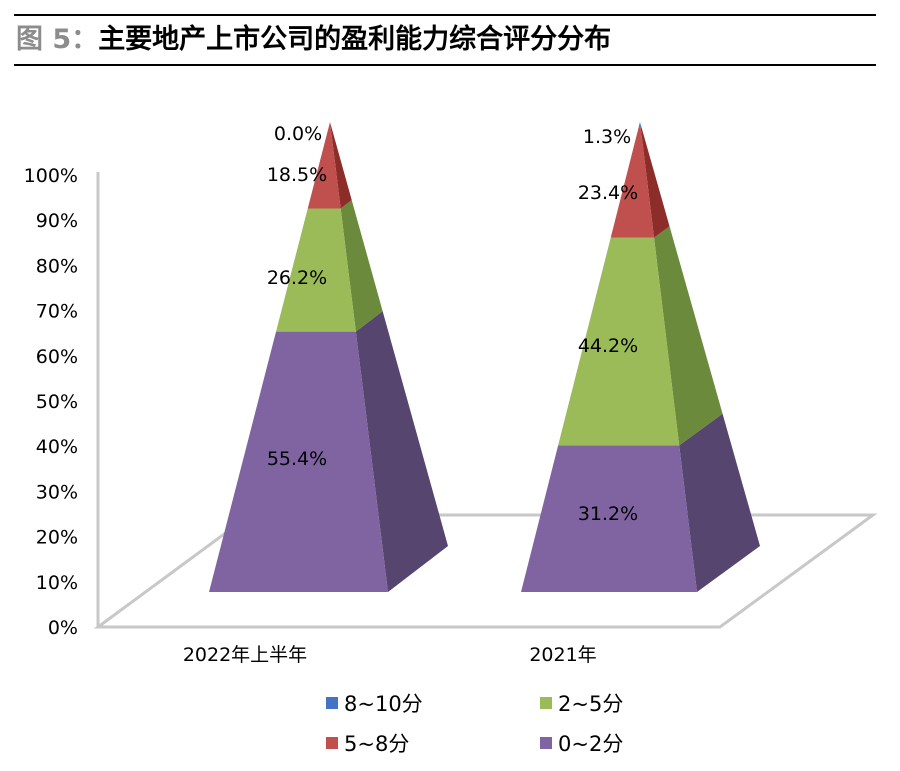 The height and width of the screenshot is (771, 900). What do you see at coordinates (245, 655) in the screenshot?
I see `x-category-label: 2022年上半年` at bounding box center [245, 655].